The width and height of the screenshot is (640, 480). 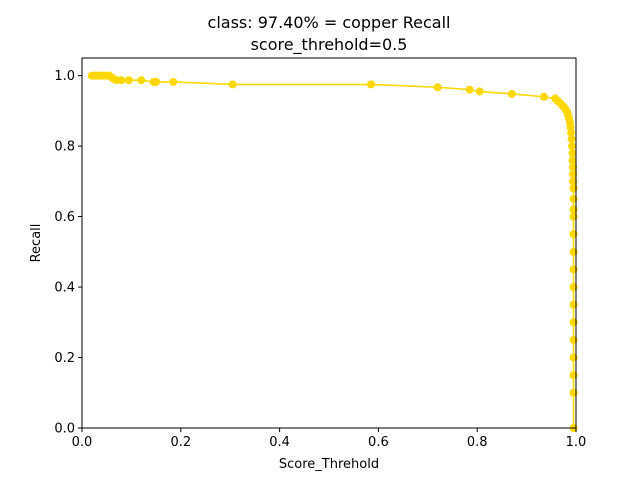 What do you see at coordinates (36, 243) in the screenshot?
I see `y-axis-label: Recall` at bounding box center [36, 243].